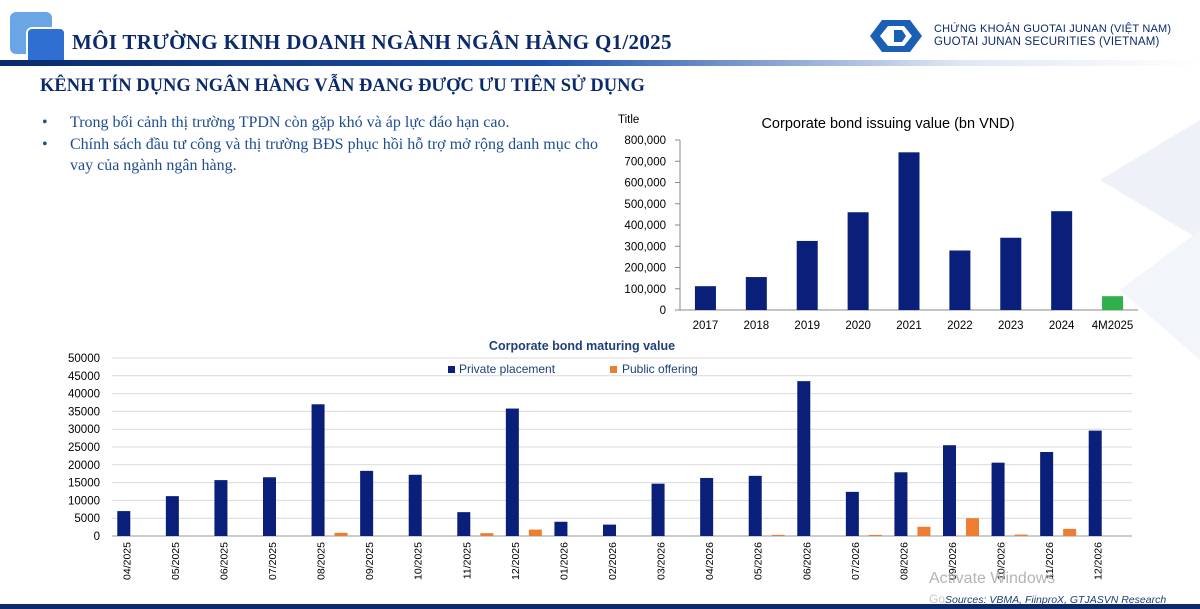  What do you see at coordinates (1047, 42) in the screenshot?
I see `company-name-en: GUOTAI JUNAN SECURITIES (VIETNAM)` at bounding box center [1047, 42].